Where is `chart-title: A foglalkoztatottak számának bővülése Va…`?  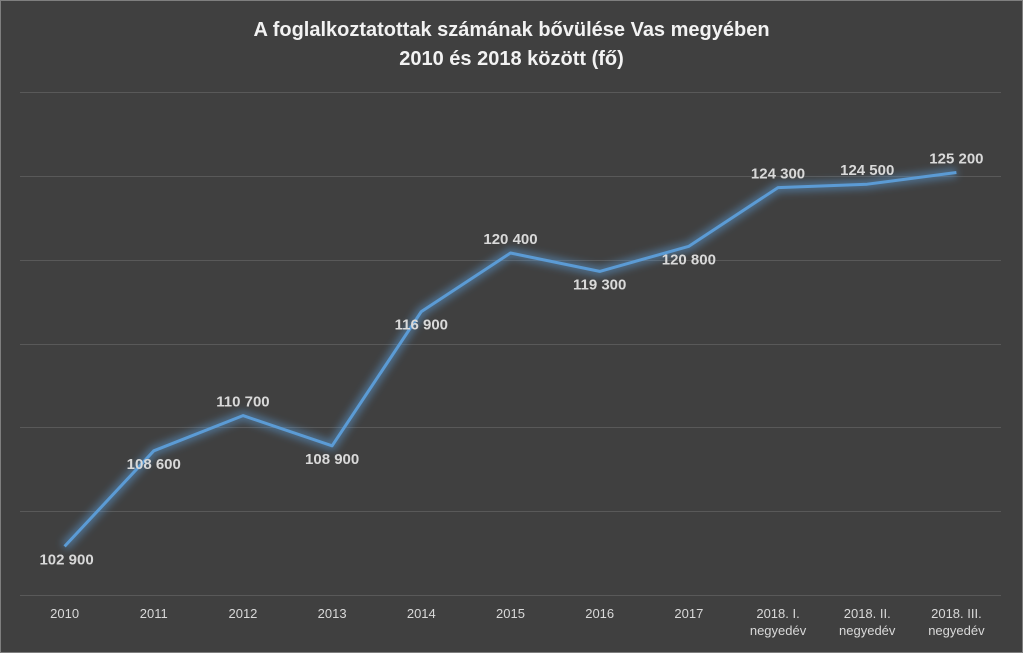
chart-title: A foglalkoztatottak számának bővülése Va… is located at coordinates (511, 45).